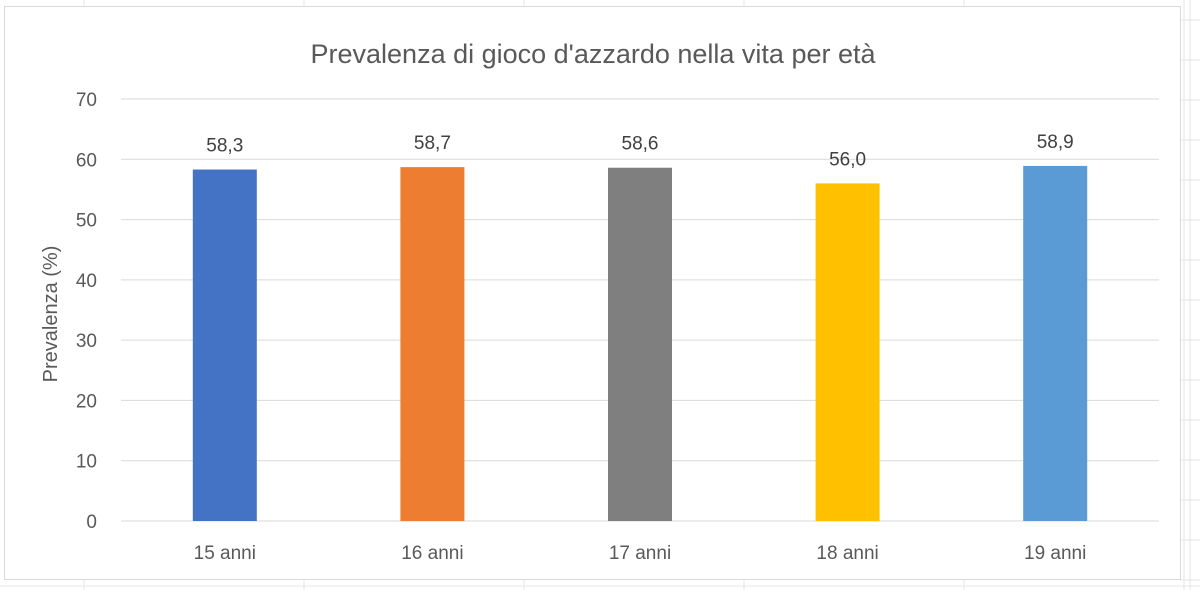 The height and width of the screenshot is (590, 1200). Describe the element at coordinates (51, 314) in the screenshot. I see `y-axis-title: Prevalenza (%)` at that location.